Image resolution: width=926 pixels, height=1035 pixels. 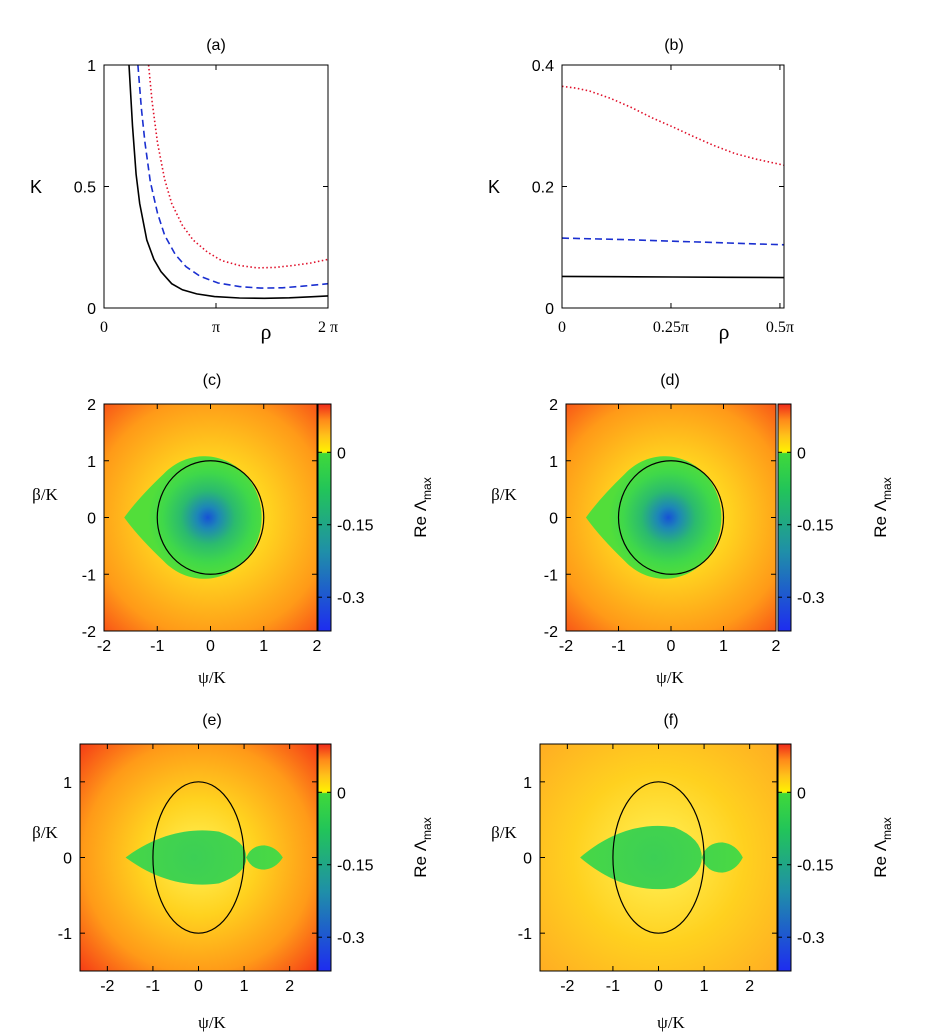 What do you see at coordinates (328, 327) in the screenshot?
I see `panel-a-xtick-label: 2 π` at bounding box center [328, 327].